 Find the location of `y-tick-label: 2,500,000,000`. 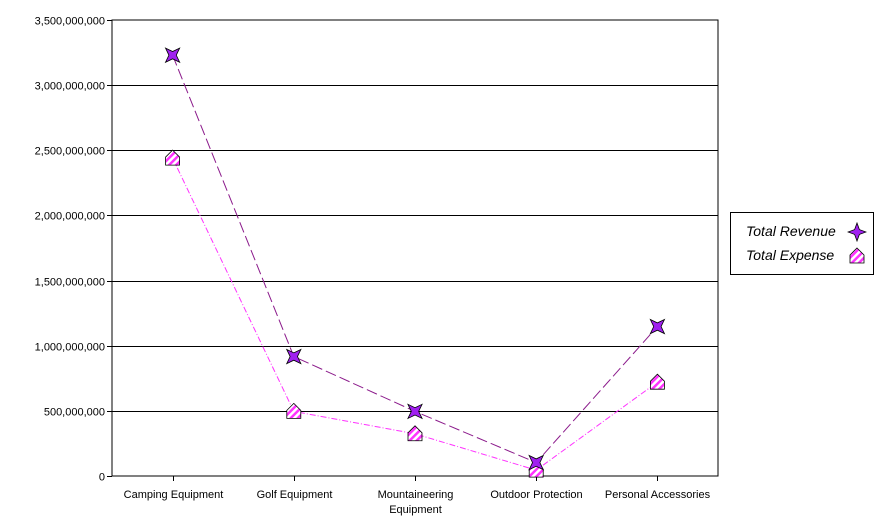

y-tick-label: 2,500,000,000 is located at coordinates (70, 152).